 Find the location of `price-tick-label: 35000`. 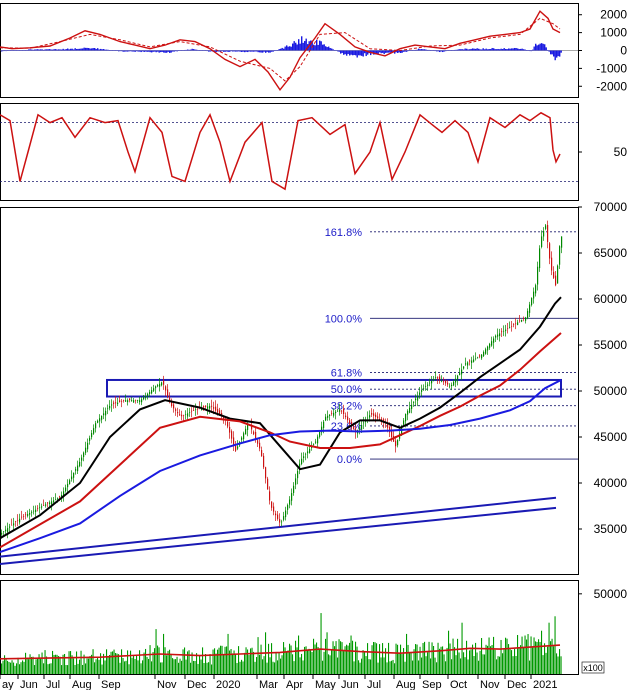

price-tick-label: 35000 is located at coordinates (611, 529).